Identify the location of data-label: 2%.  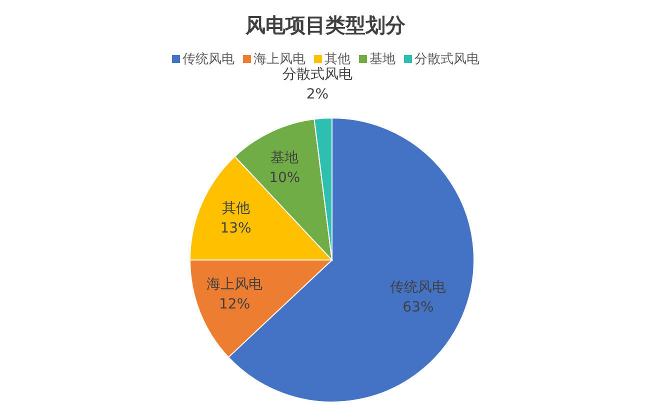
(317, 94).